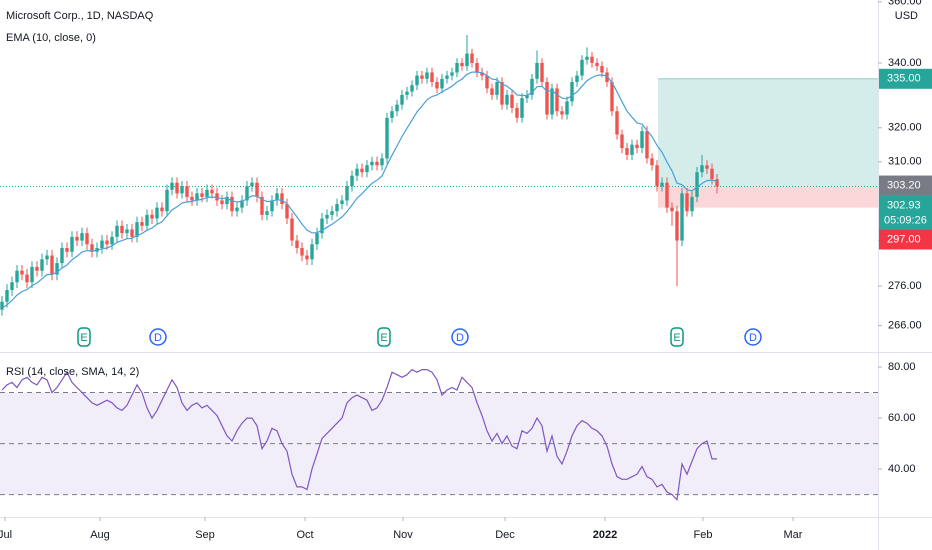 The height and width of the screenshot is (550, 932). What do you see at coordinates (605, 535) in the screenshot?
I see `x-tick-label: 2022` at bounding box center [605, 535].